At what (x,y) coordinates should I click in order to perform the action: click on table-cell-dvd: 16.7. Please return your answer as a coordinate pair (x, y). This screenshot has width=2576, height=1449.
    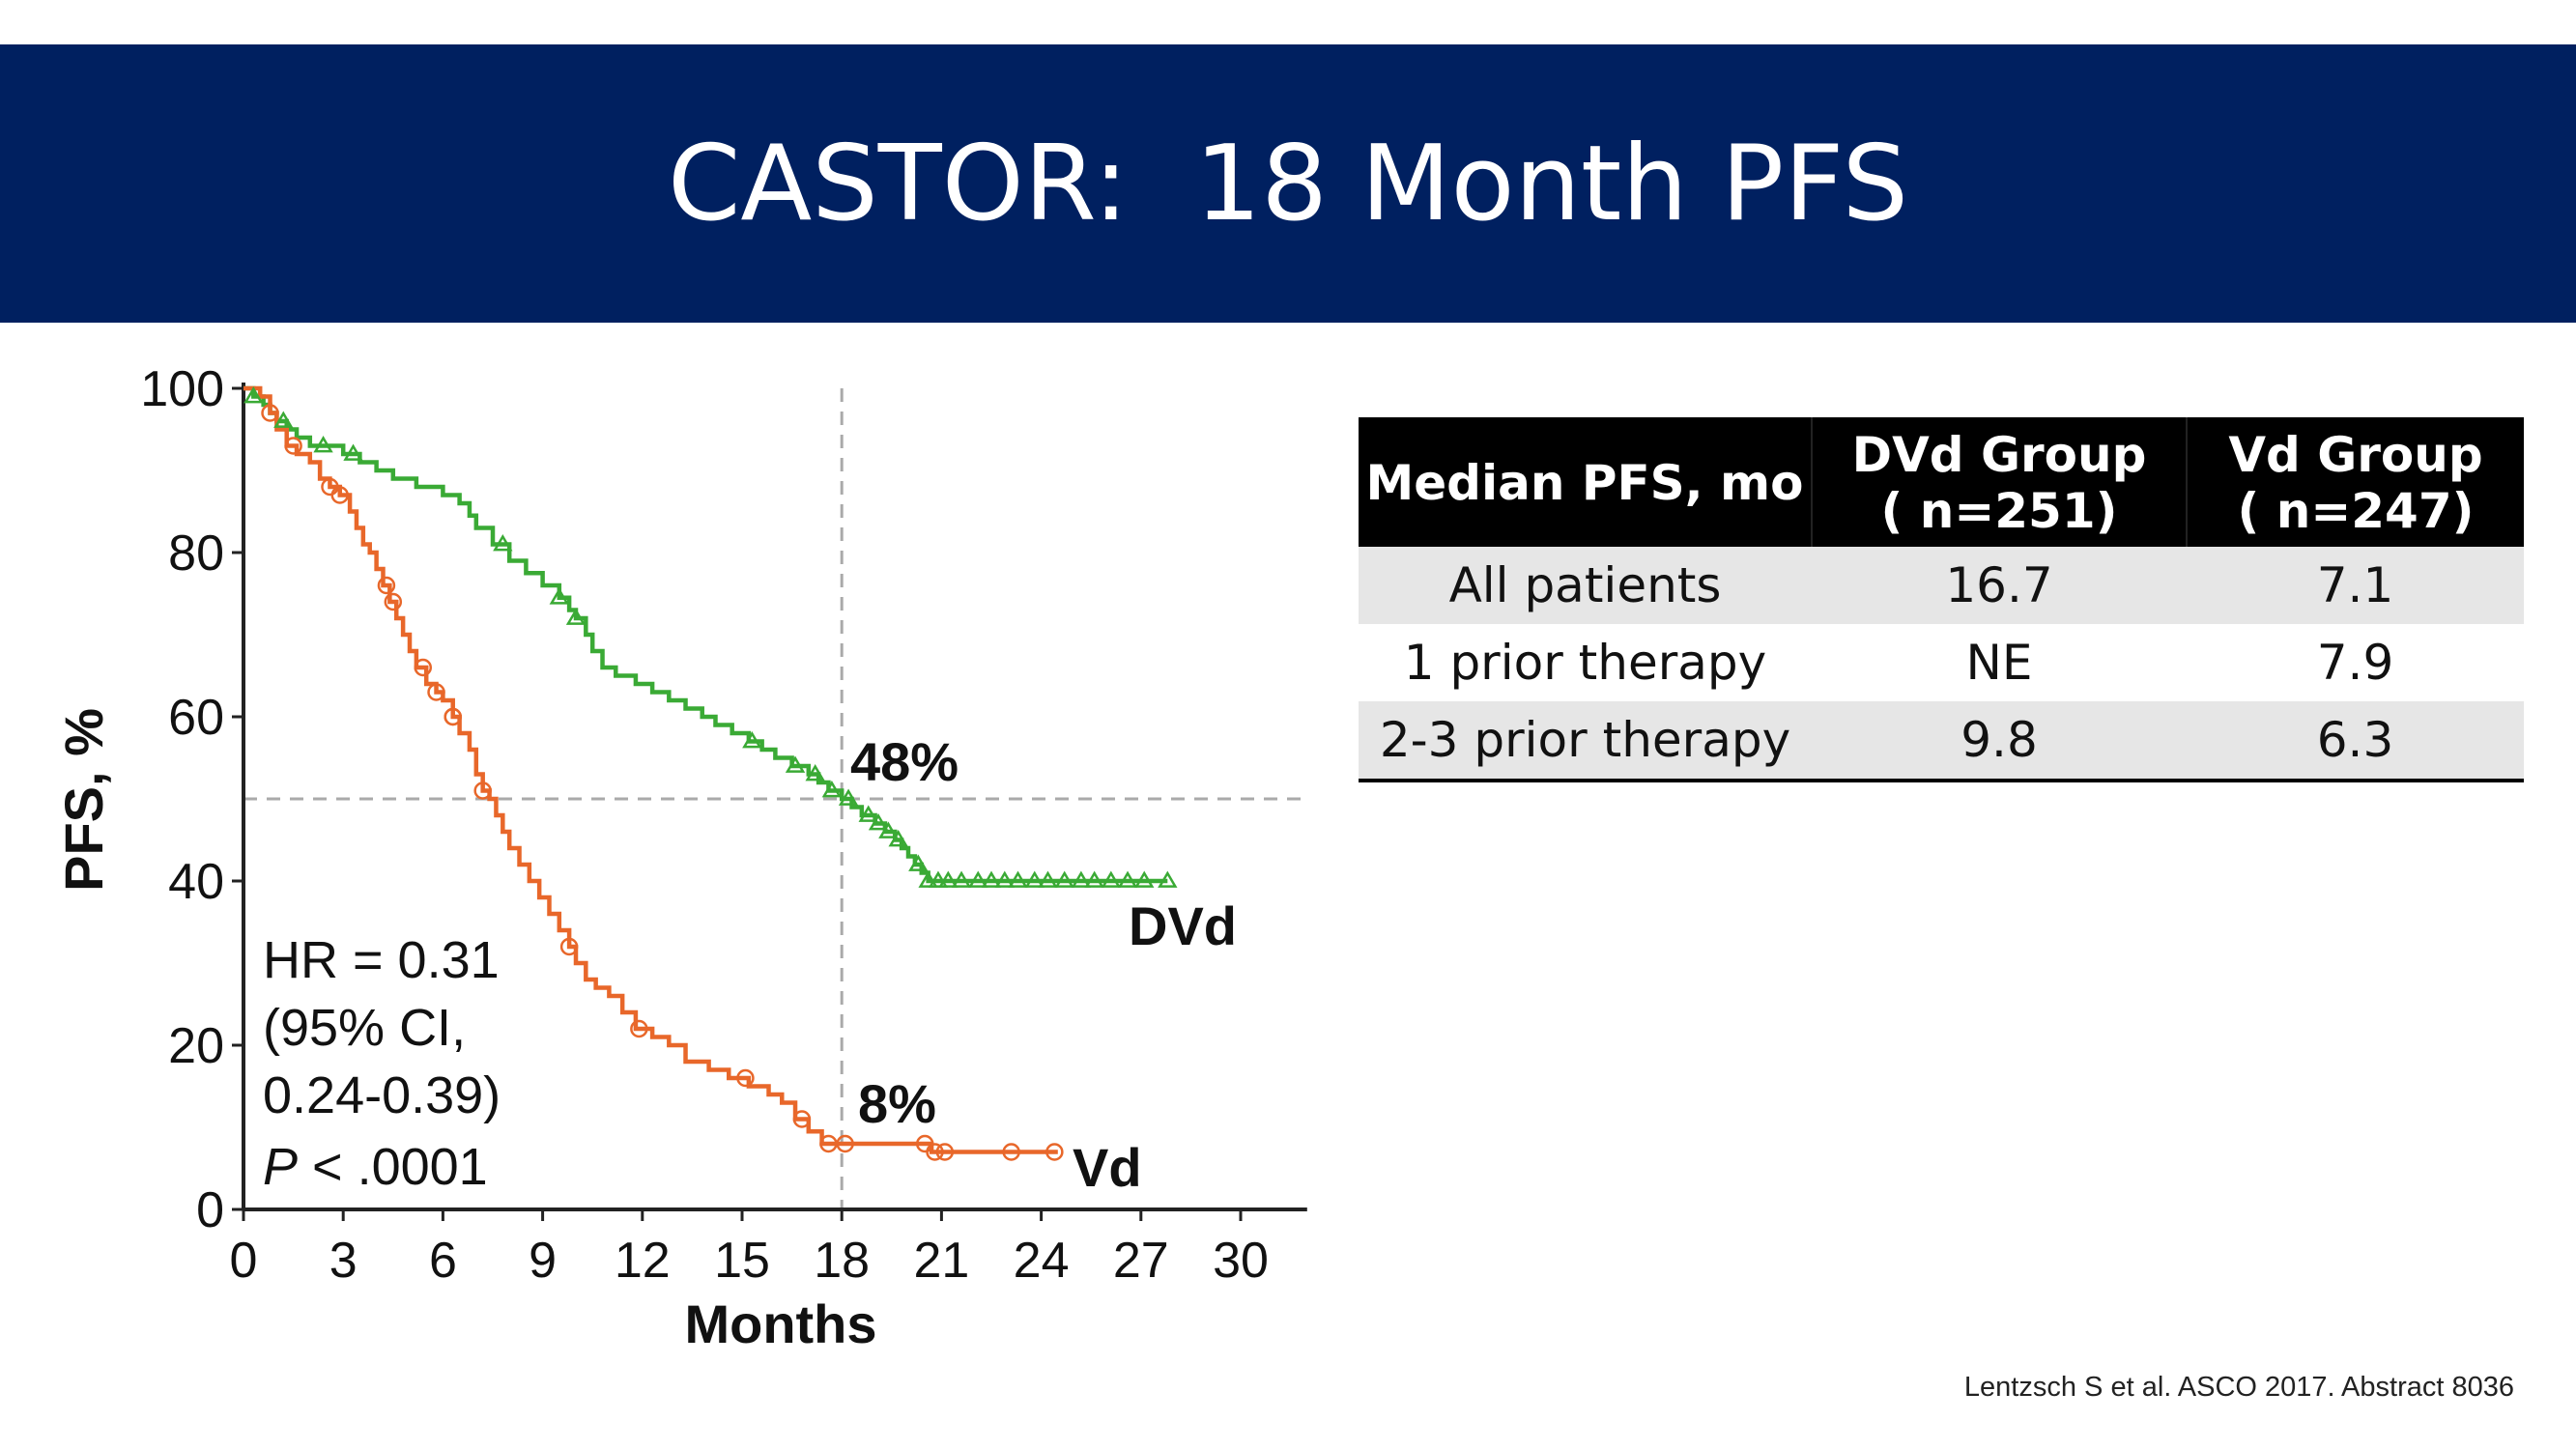
    Looking at the image, I should click on (2000, 585).